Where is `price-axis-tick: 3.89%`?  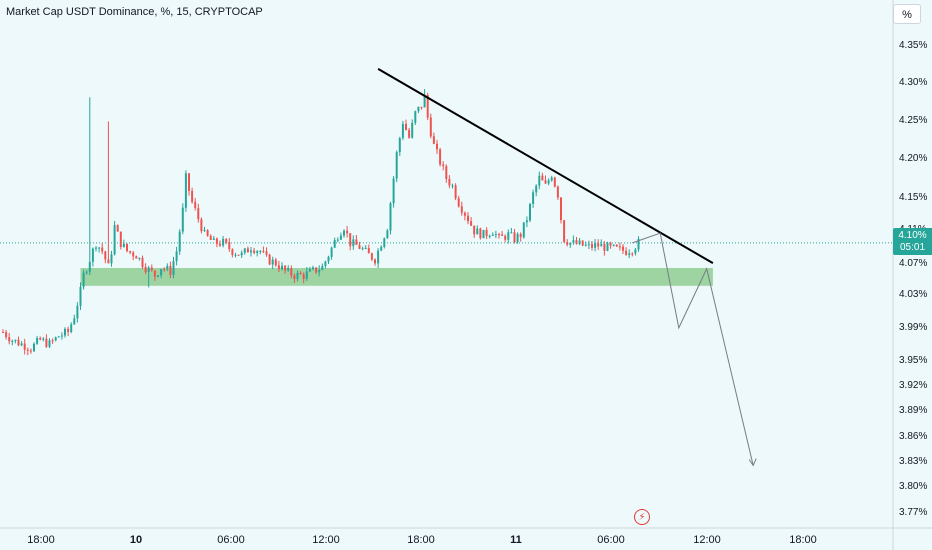 price-axis-tick: 3.89% is located at coordinates (913, 410).